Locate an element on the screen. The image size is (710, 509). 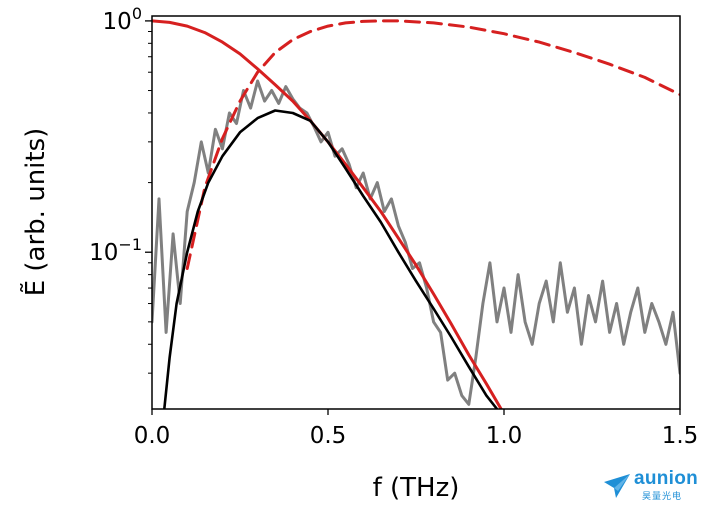
y-axis-label: Ẽ (arb. units) is located at coordinates (35, 212).